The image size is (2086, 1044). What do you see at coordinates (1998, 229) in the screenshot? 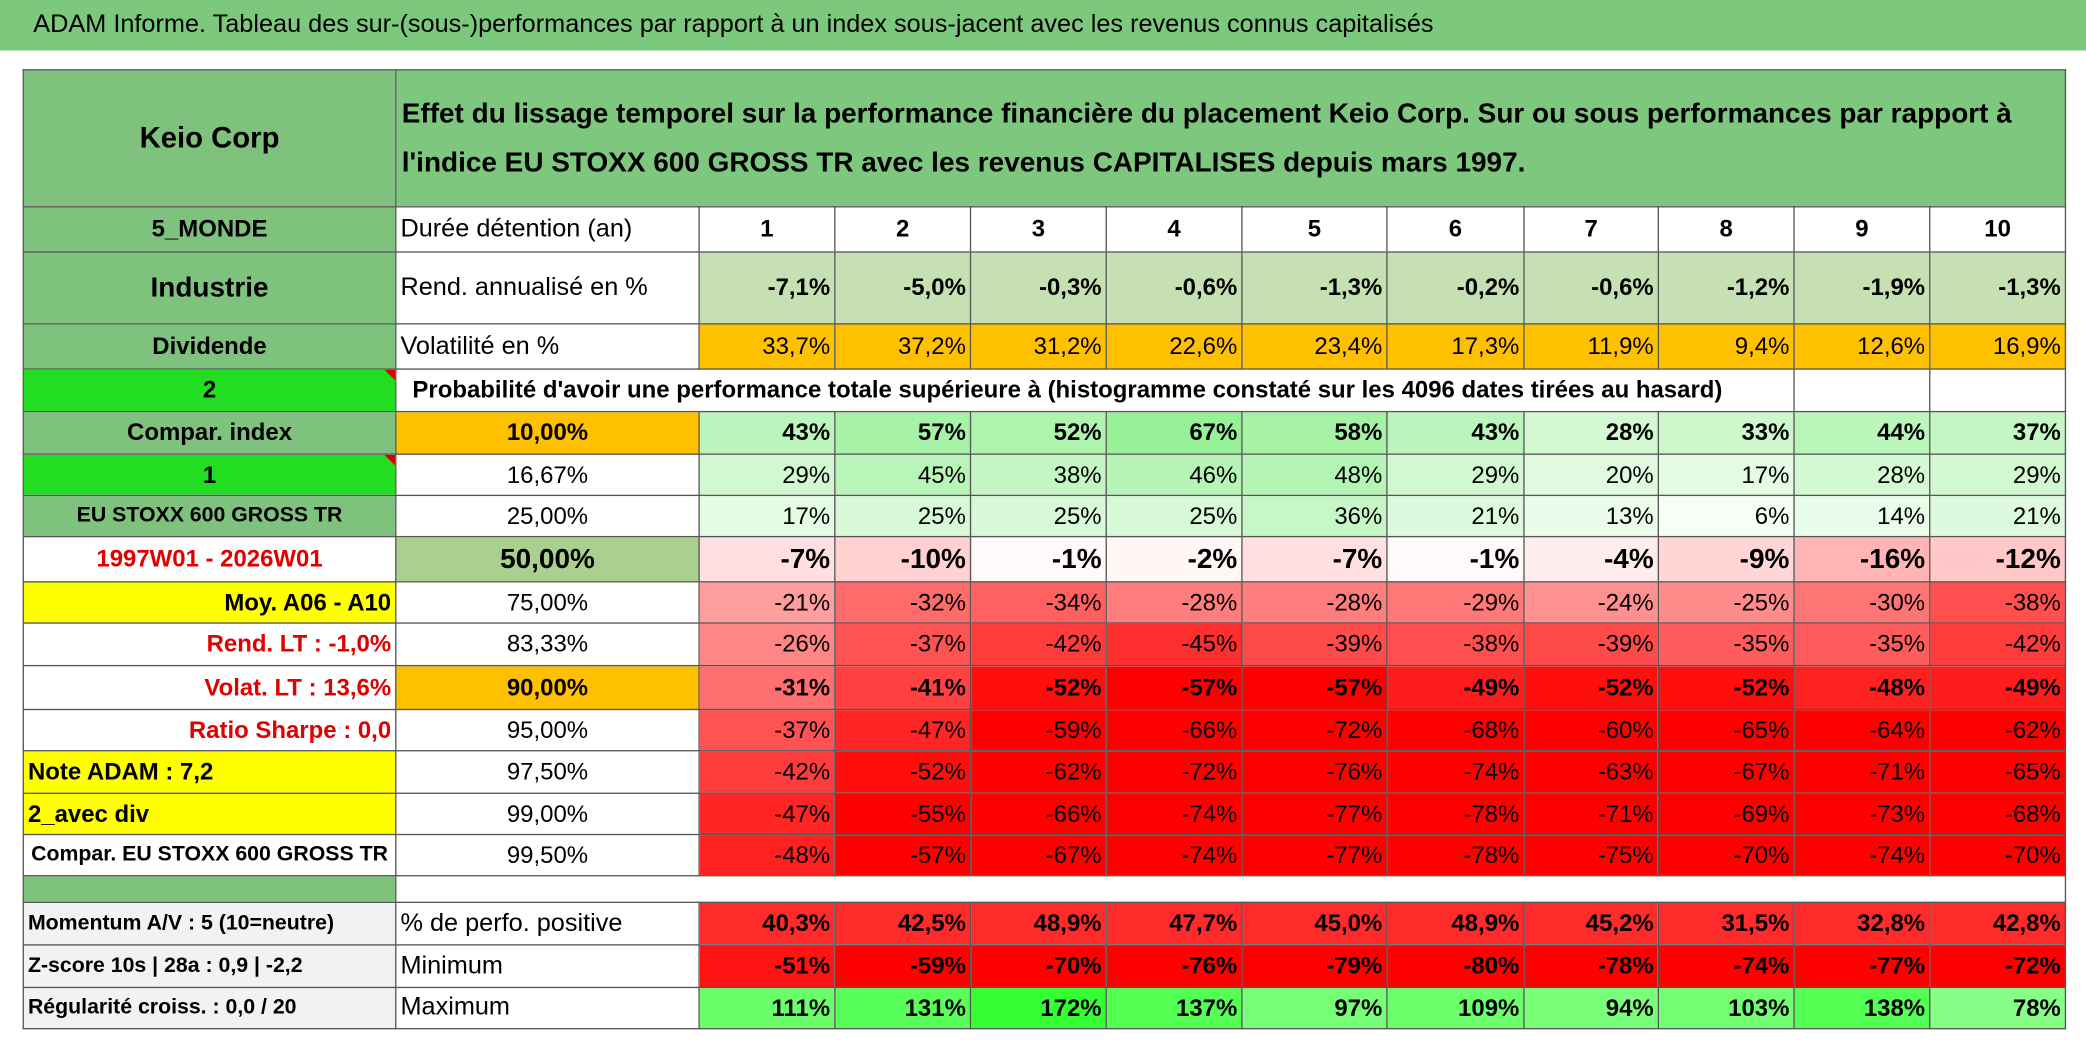
I see `duration: 10` at bounding box center [1998, 229].